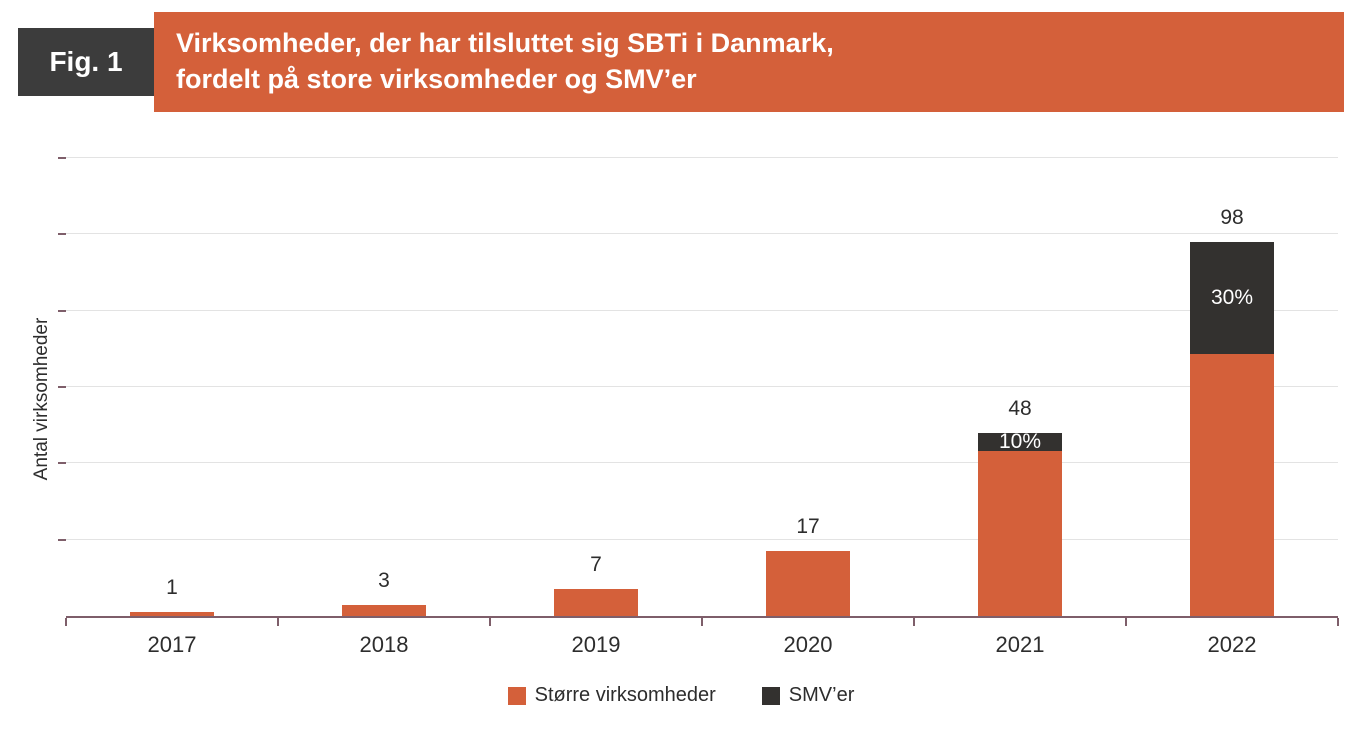 This screenshot has height=746, width=1362. What do you see at coordinates (384, 580) in the screenshot?
I see `bar-total-label: 3` at bounding box center [384, 580].